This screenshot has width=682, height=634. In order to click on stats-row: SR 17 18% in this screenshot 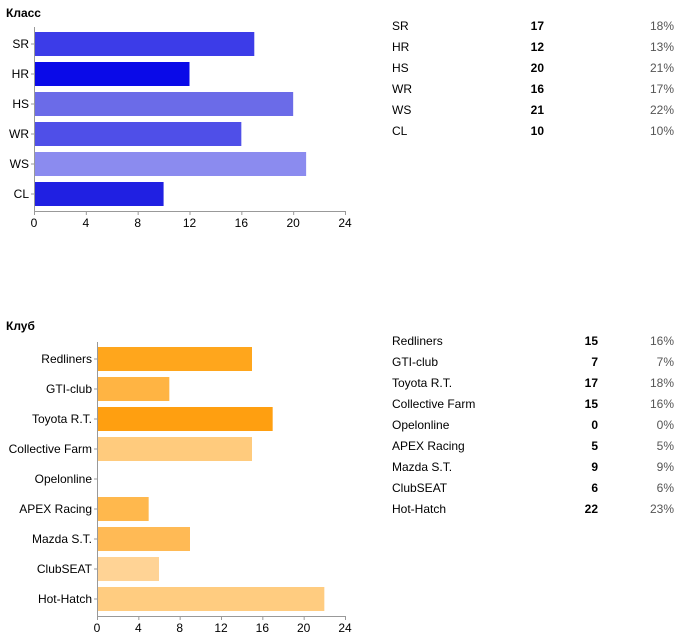, I will do `click(533, 26)`.